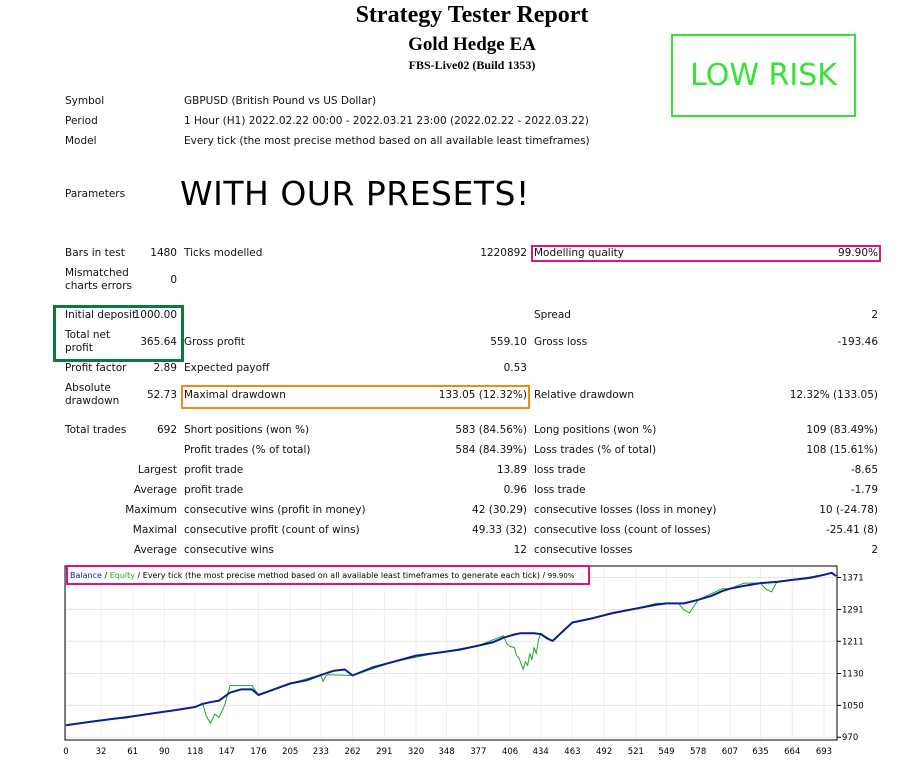  Describe the element at coordinates (561, 576) in the screenshot. I see `legend-quality: 99.90%` at that location.